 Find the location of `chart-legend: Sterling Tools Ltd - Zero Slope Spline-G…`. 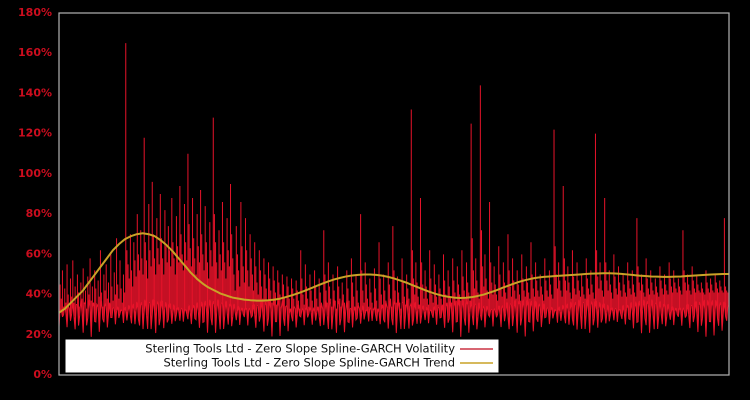

chart-legend: Sterling Tools Ltd - Zero Slope Spline-G… is located at coordinates (282, 356).